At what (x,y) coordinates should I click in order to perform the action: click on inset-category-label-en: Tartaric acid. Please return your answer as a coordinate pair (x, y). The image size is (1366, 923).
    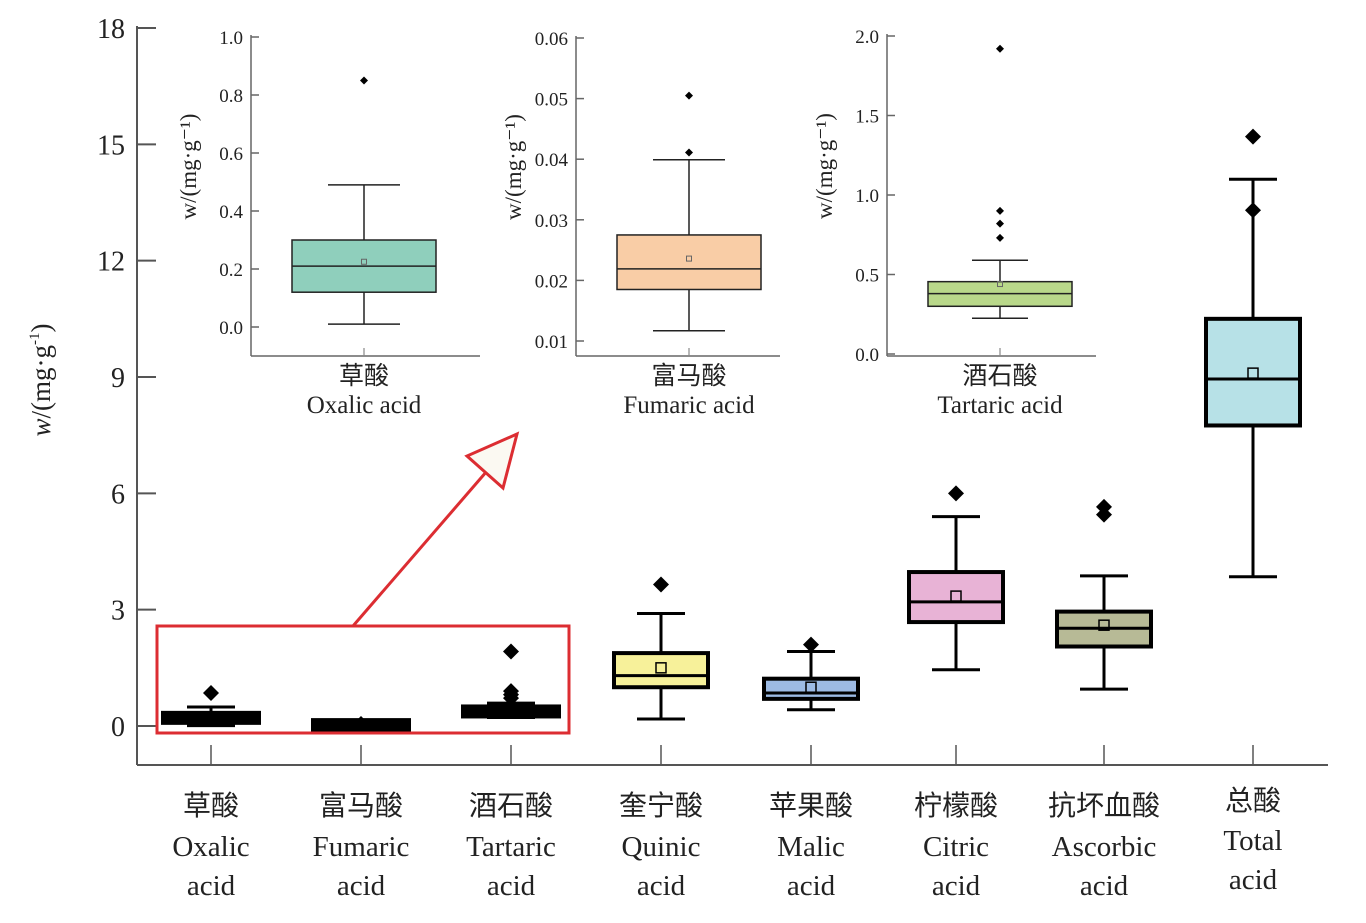
    Looking at the image, I should click on (1000, 405).